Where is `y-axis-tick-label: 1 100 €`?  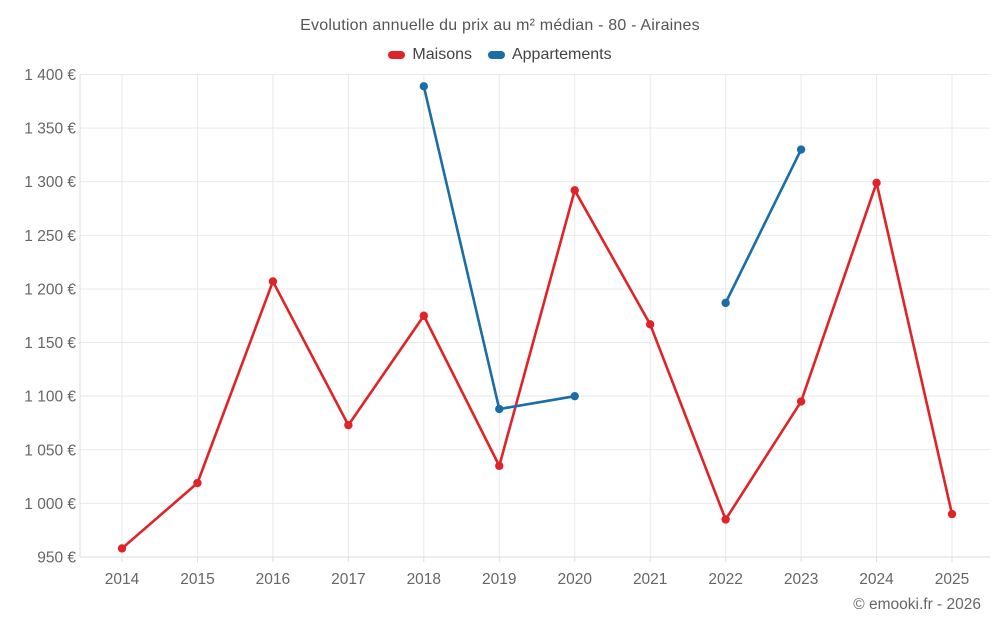
y-axis-tick-label: 1 100 € is located at coordinates (50, 397).